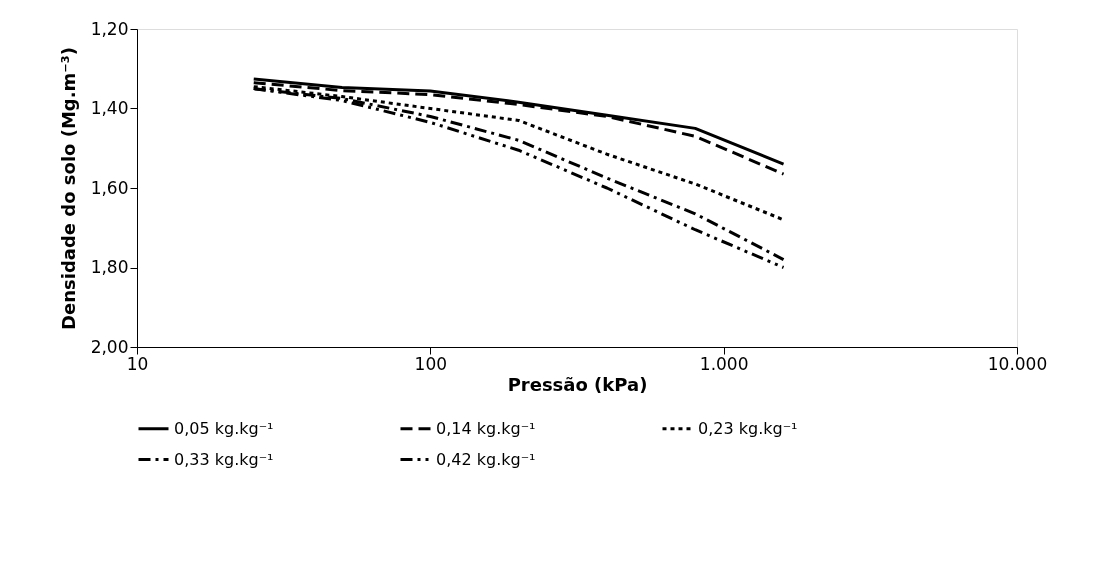 This screenshot has width=1114, height=577. What do you see at coordinates (431, 363) in the screenshot?
I see `x-tick-label: 100` at bounding box center [431, 363].